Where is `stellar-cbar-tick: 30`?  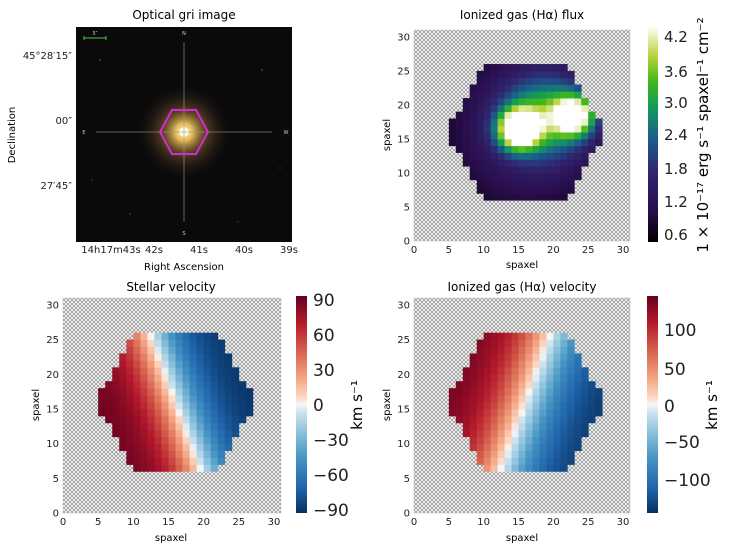 stellar-cbar-tick: 30 is located at coordinates (324, 371).